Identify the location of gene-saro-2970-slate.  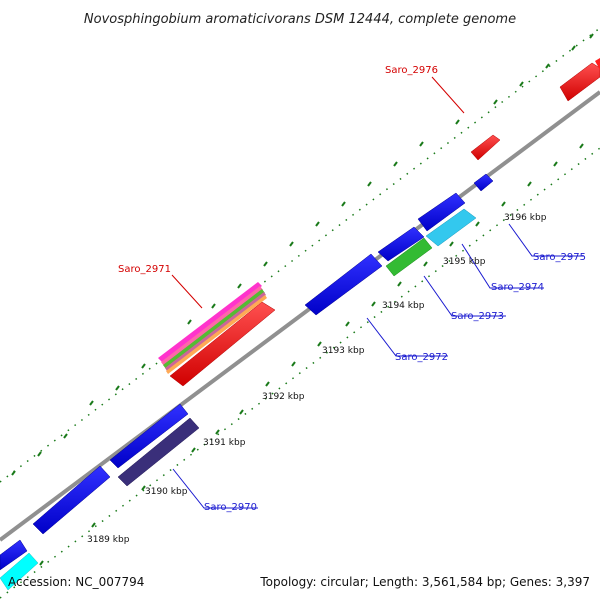
(158, 452).